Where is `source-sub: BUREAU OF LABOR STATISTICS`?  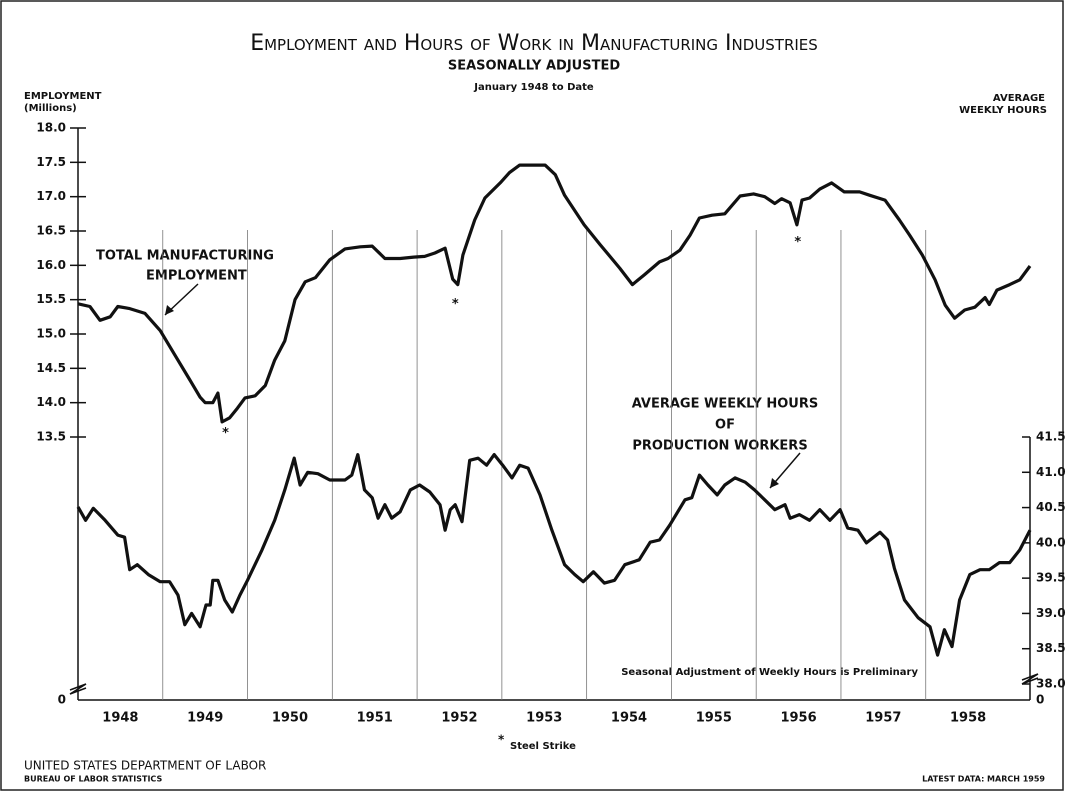
source-sub: BUREAU OF LABOR STATISTICS is located at coordinates (93, 779).